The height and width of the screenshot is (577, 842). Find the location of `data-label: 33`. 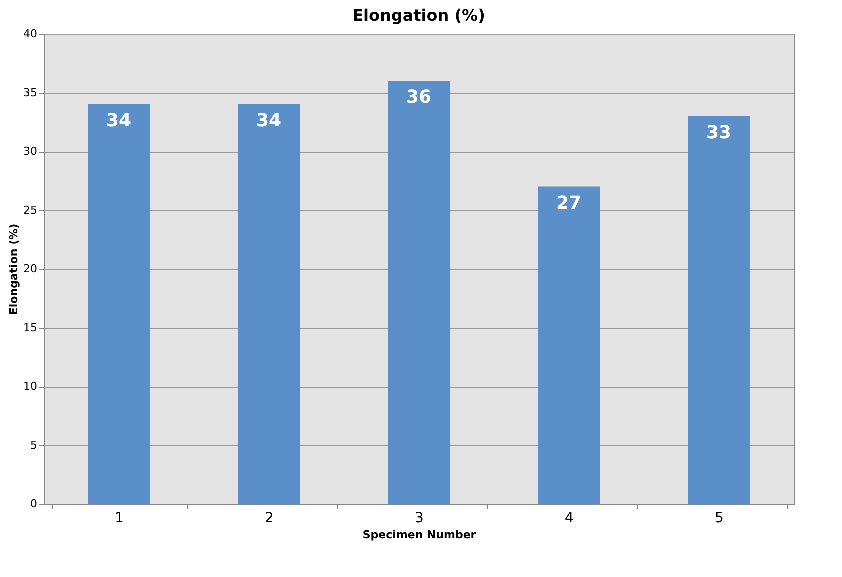

data-label: 33 is located at coordinates (719, 133).